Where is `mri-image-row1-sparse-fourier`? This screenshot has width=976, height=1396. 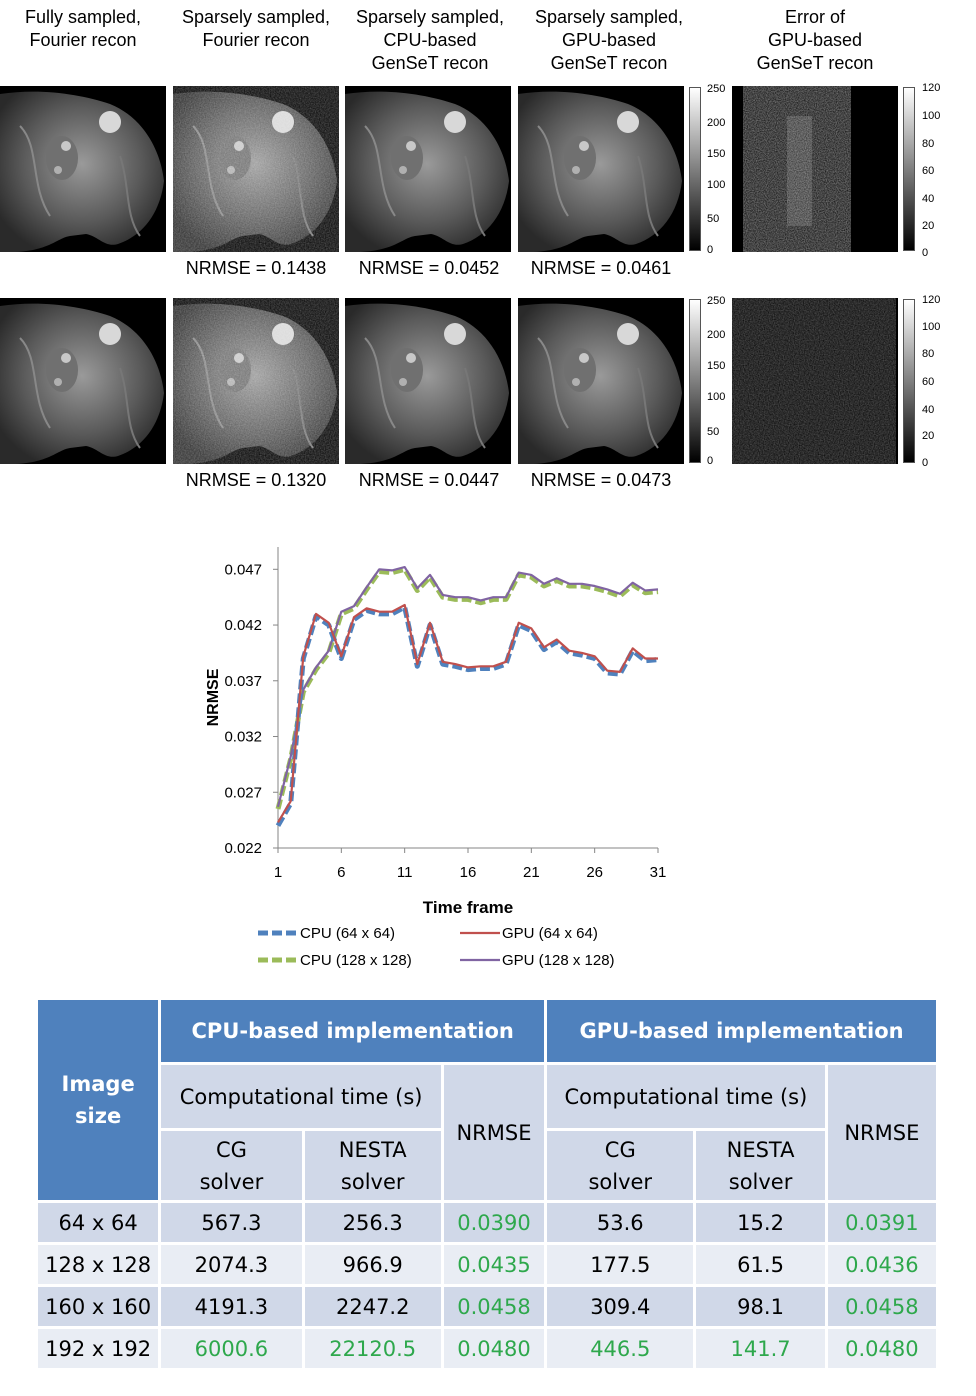
mri-image-row1-sparse-fourier is located at coordinates (256, 169).